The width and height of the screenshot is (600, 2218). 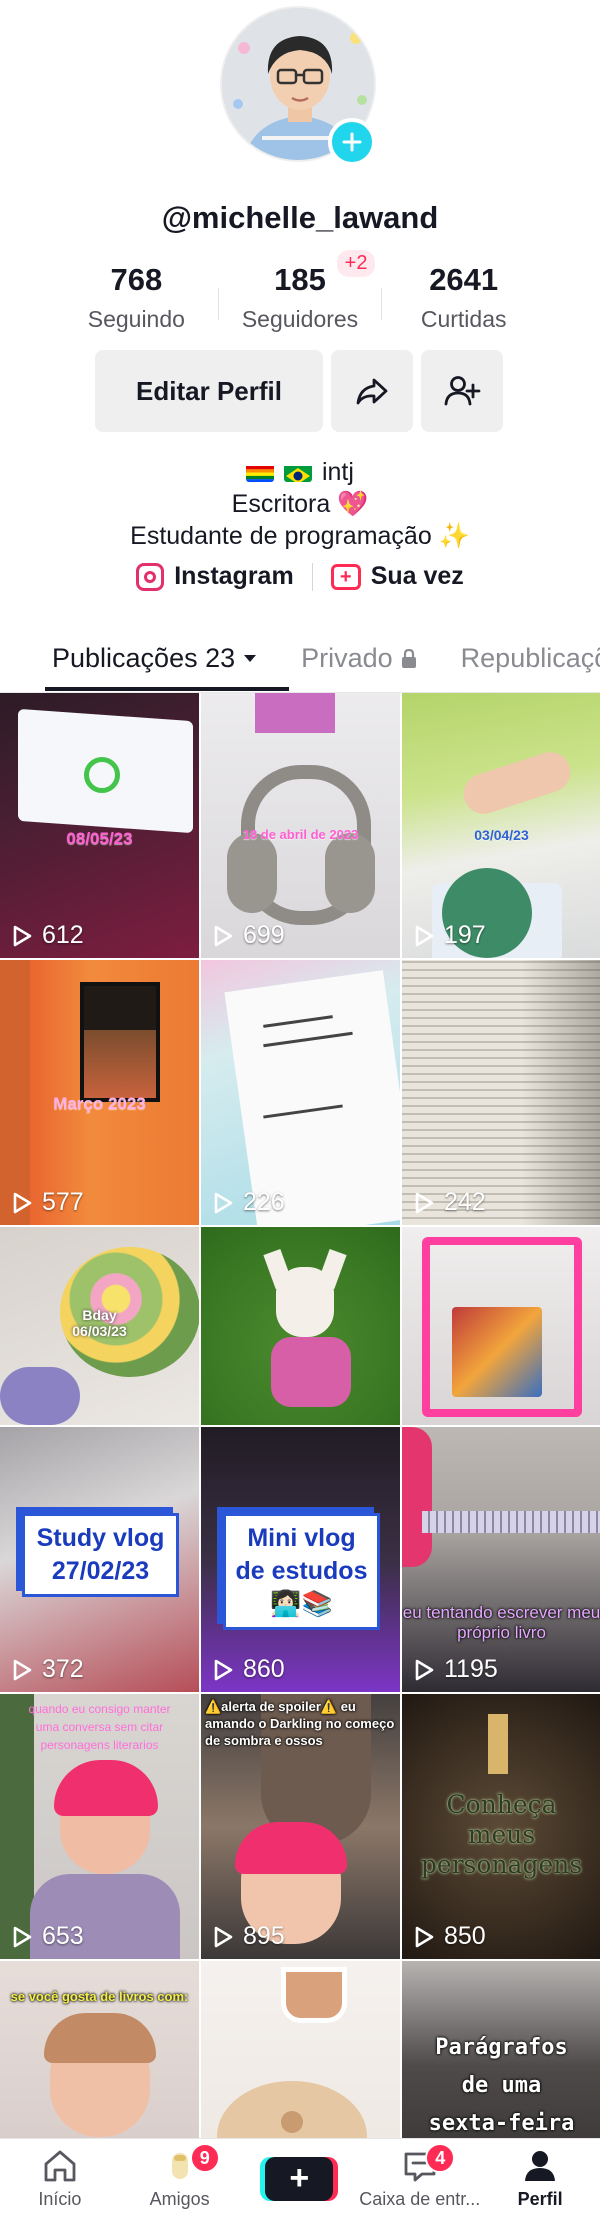 I want to click on video-thumbnail: 226, so click(x=300, y=1092).